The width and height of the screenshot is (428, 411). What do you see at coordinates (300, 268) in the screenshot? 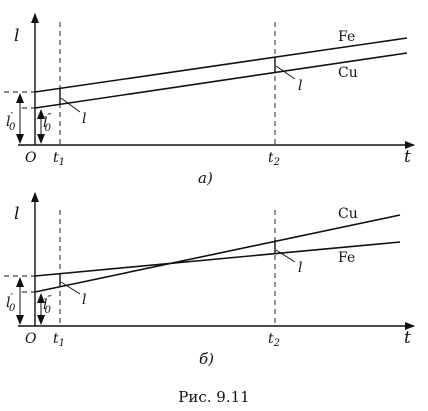
I see `panel-b-diff-label-t2: l` at bounding box center [300, 268].